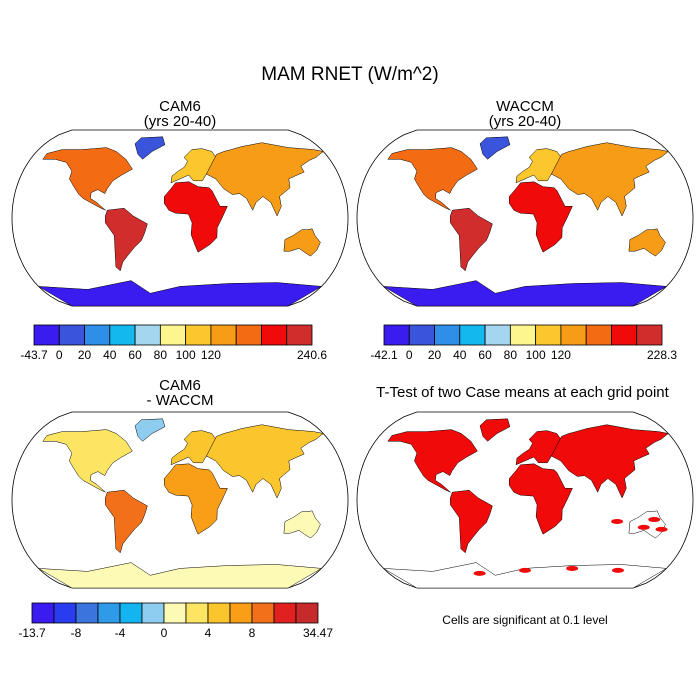  What do you see at coordinates (180, 385) in the screenshot?
I see `diff-title-line1: CAM6` at bounding box center [180, 385].